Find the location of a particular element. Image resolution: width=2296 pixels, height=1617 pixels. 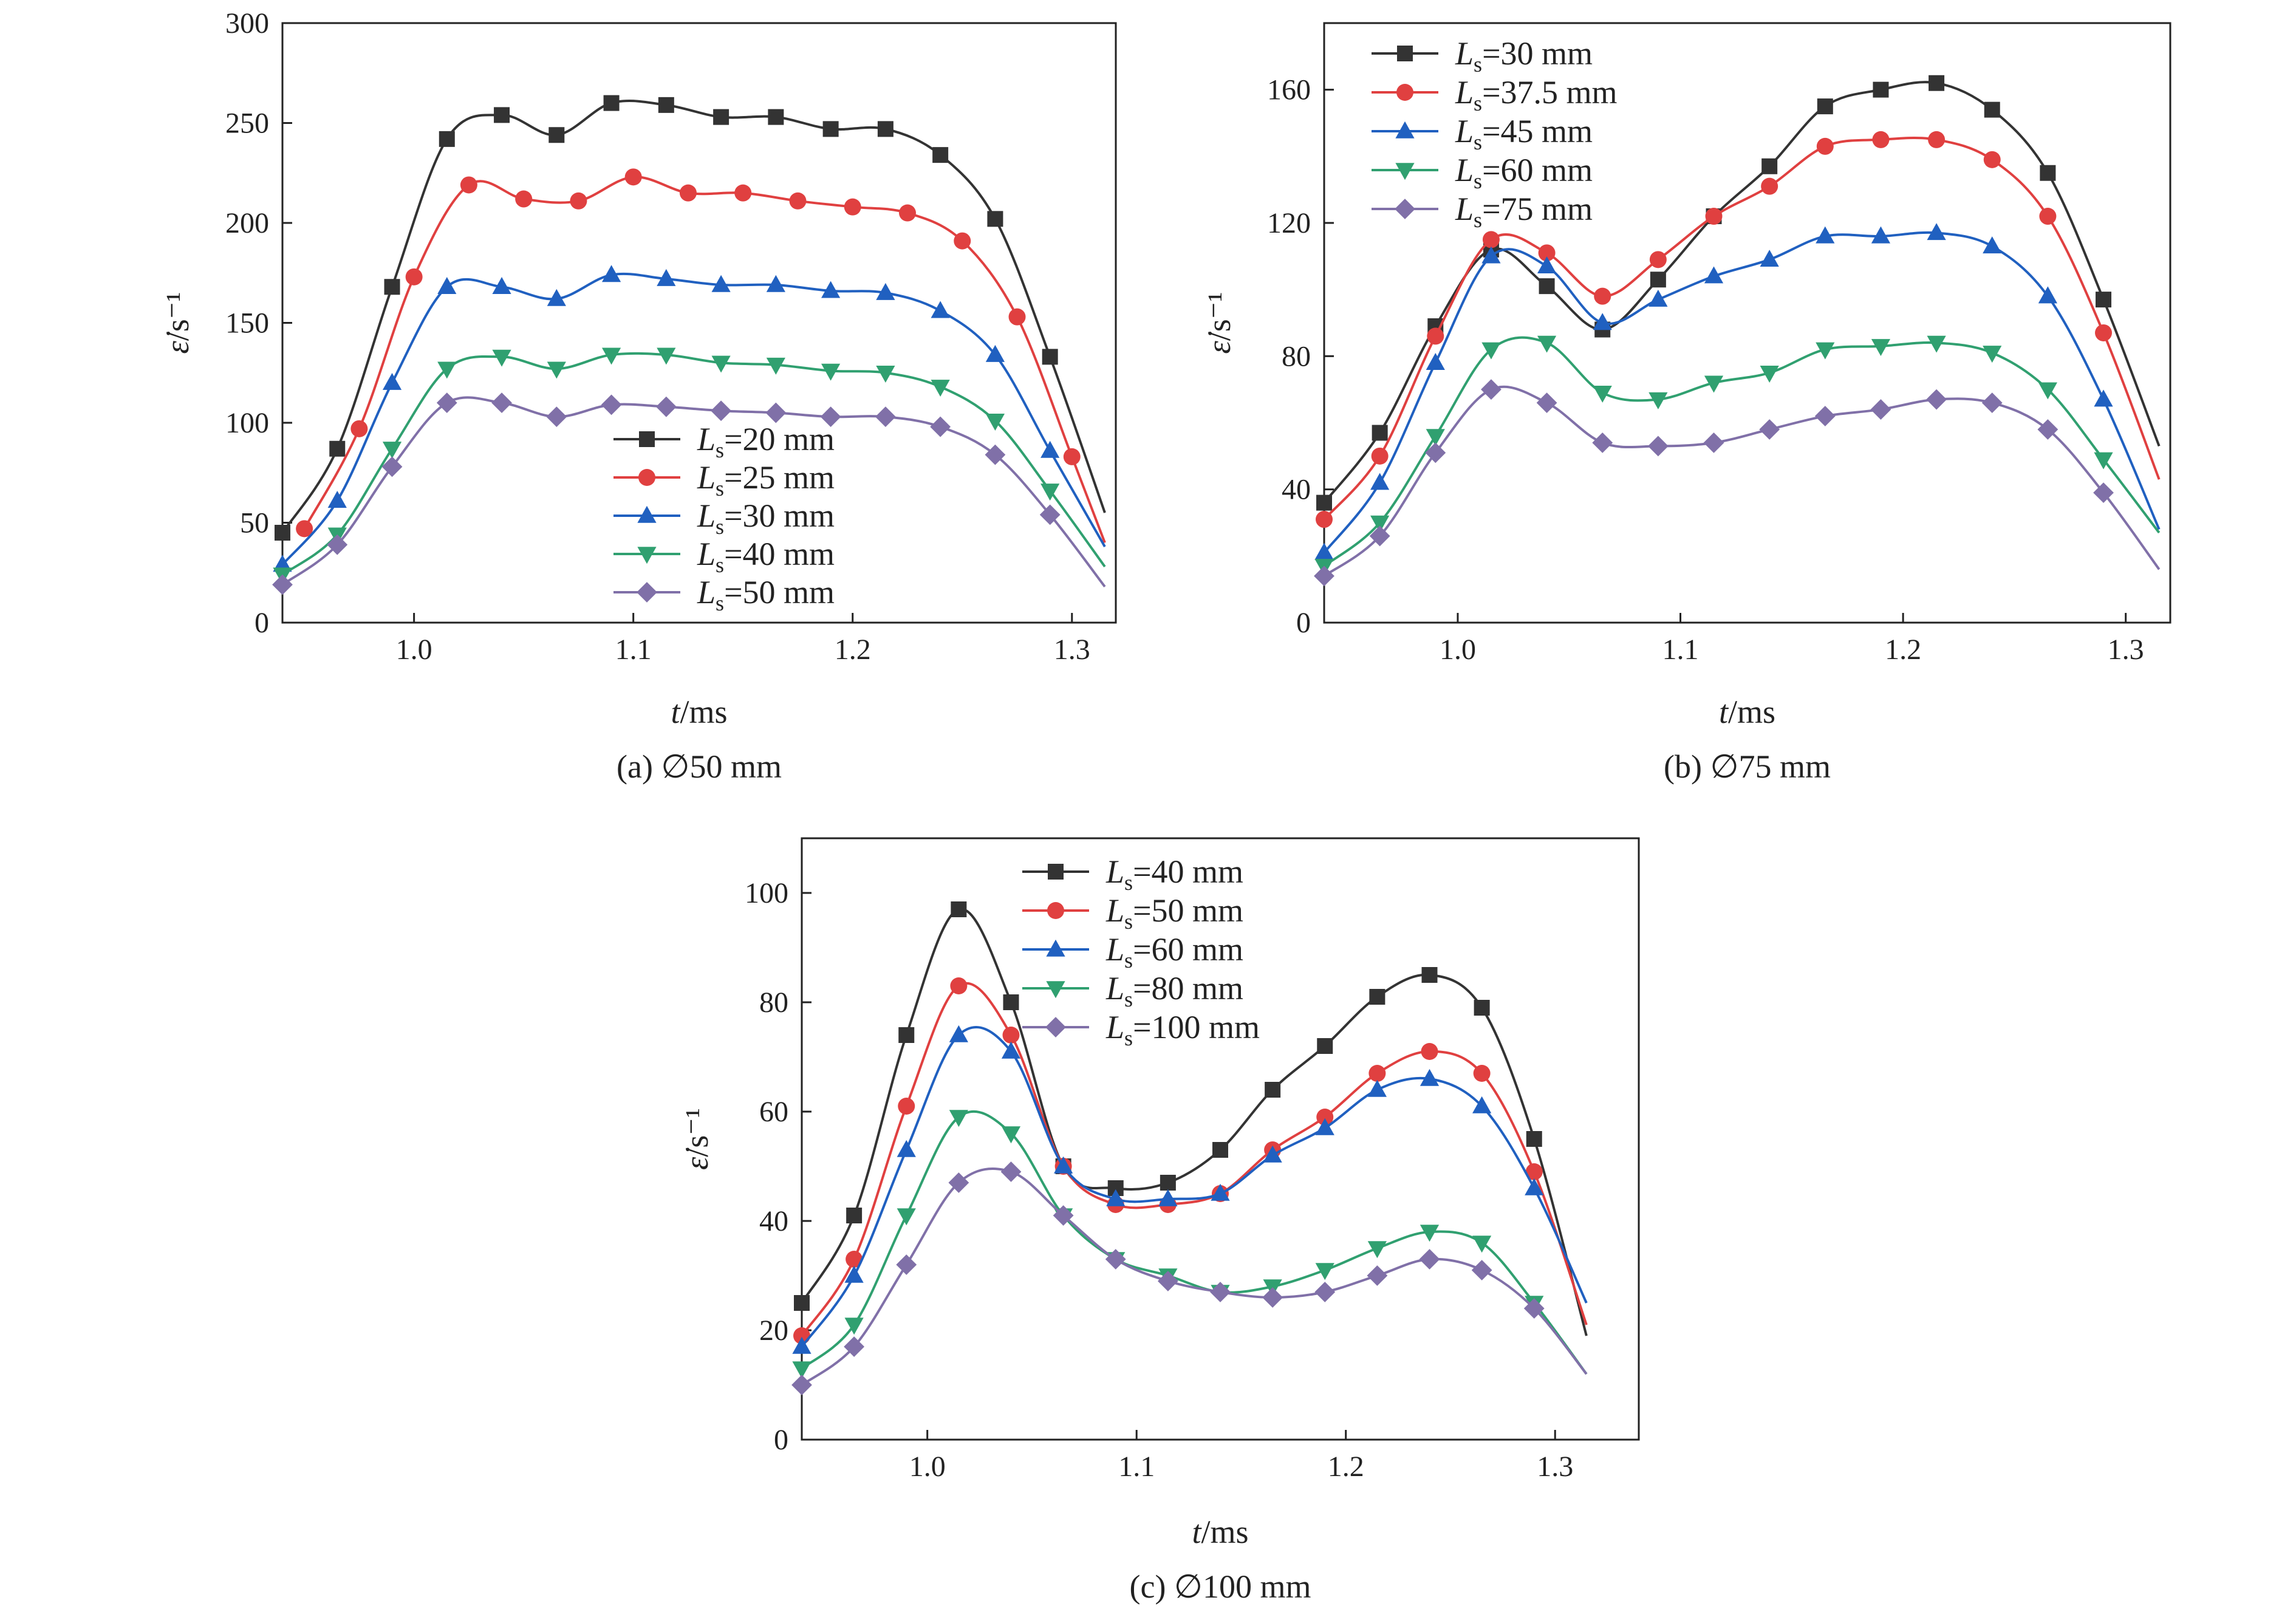

series-ls-60-mm is located at coordinates (1190, 1189).